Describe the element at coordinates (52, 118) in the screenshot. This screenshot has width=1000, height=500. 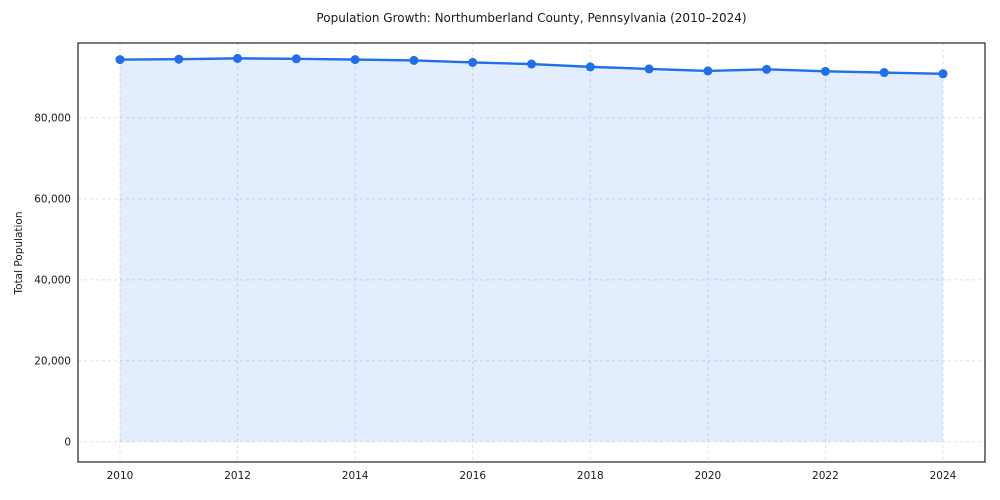
I see `y-tick-label: 80,000` at that location.